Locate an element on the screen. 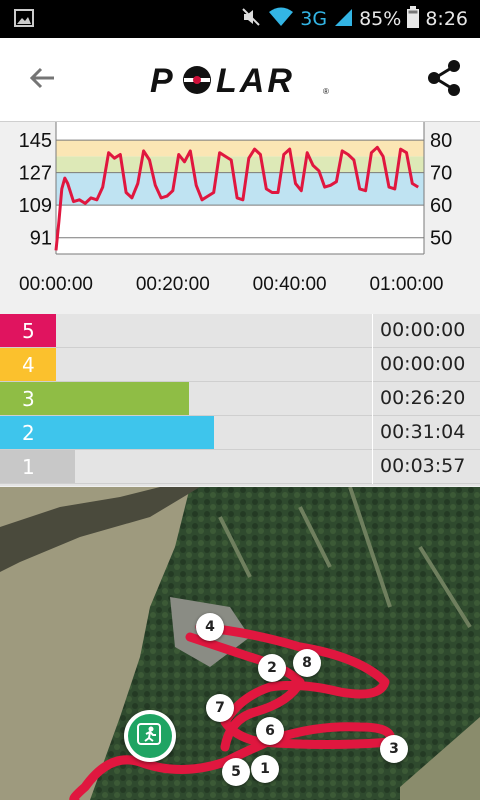 This screenshot has width=480, height=800. back-button is located at coordinates (42, 80).